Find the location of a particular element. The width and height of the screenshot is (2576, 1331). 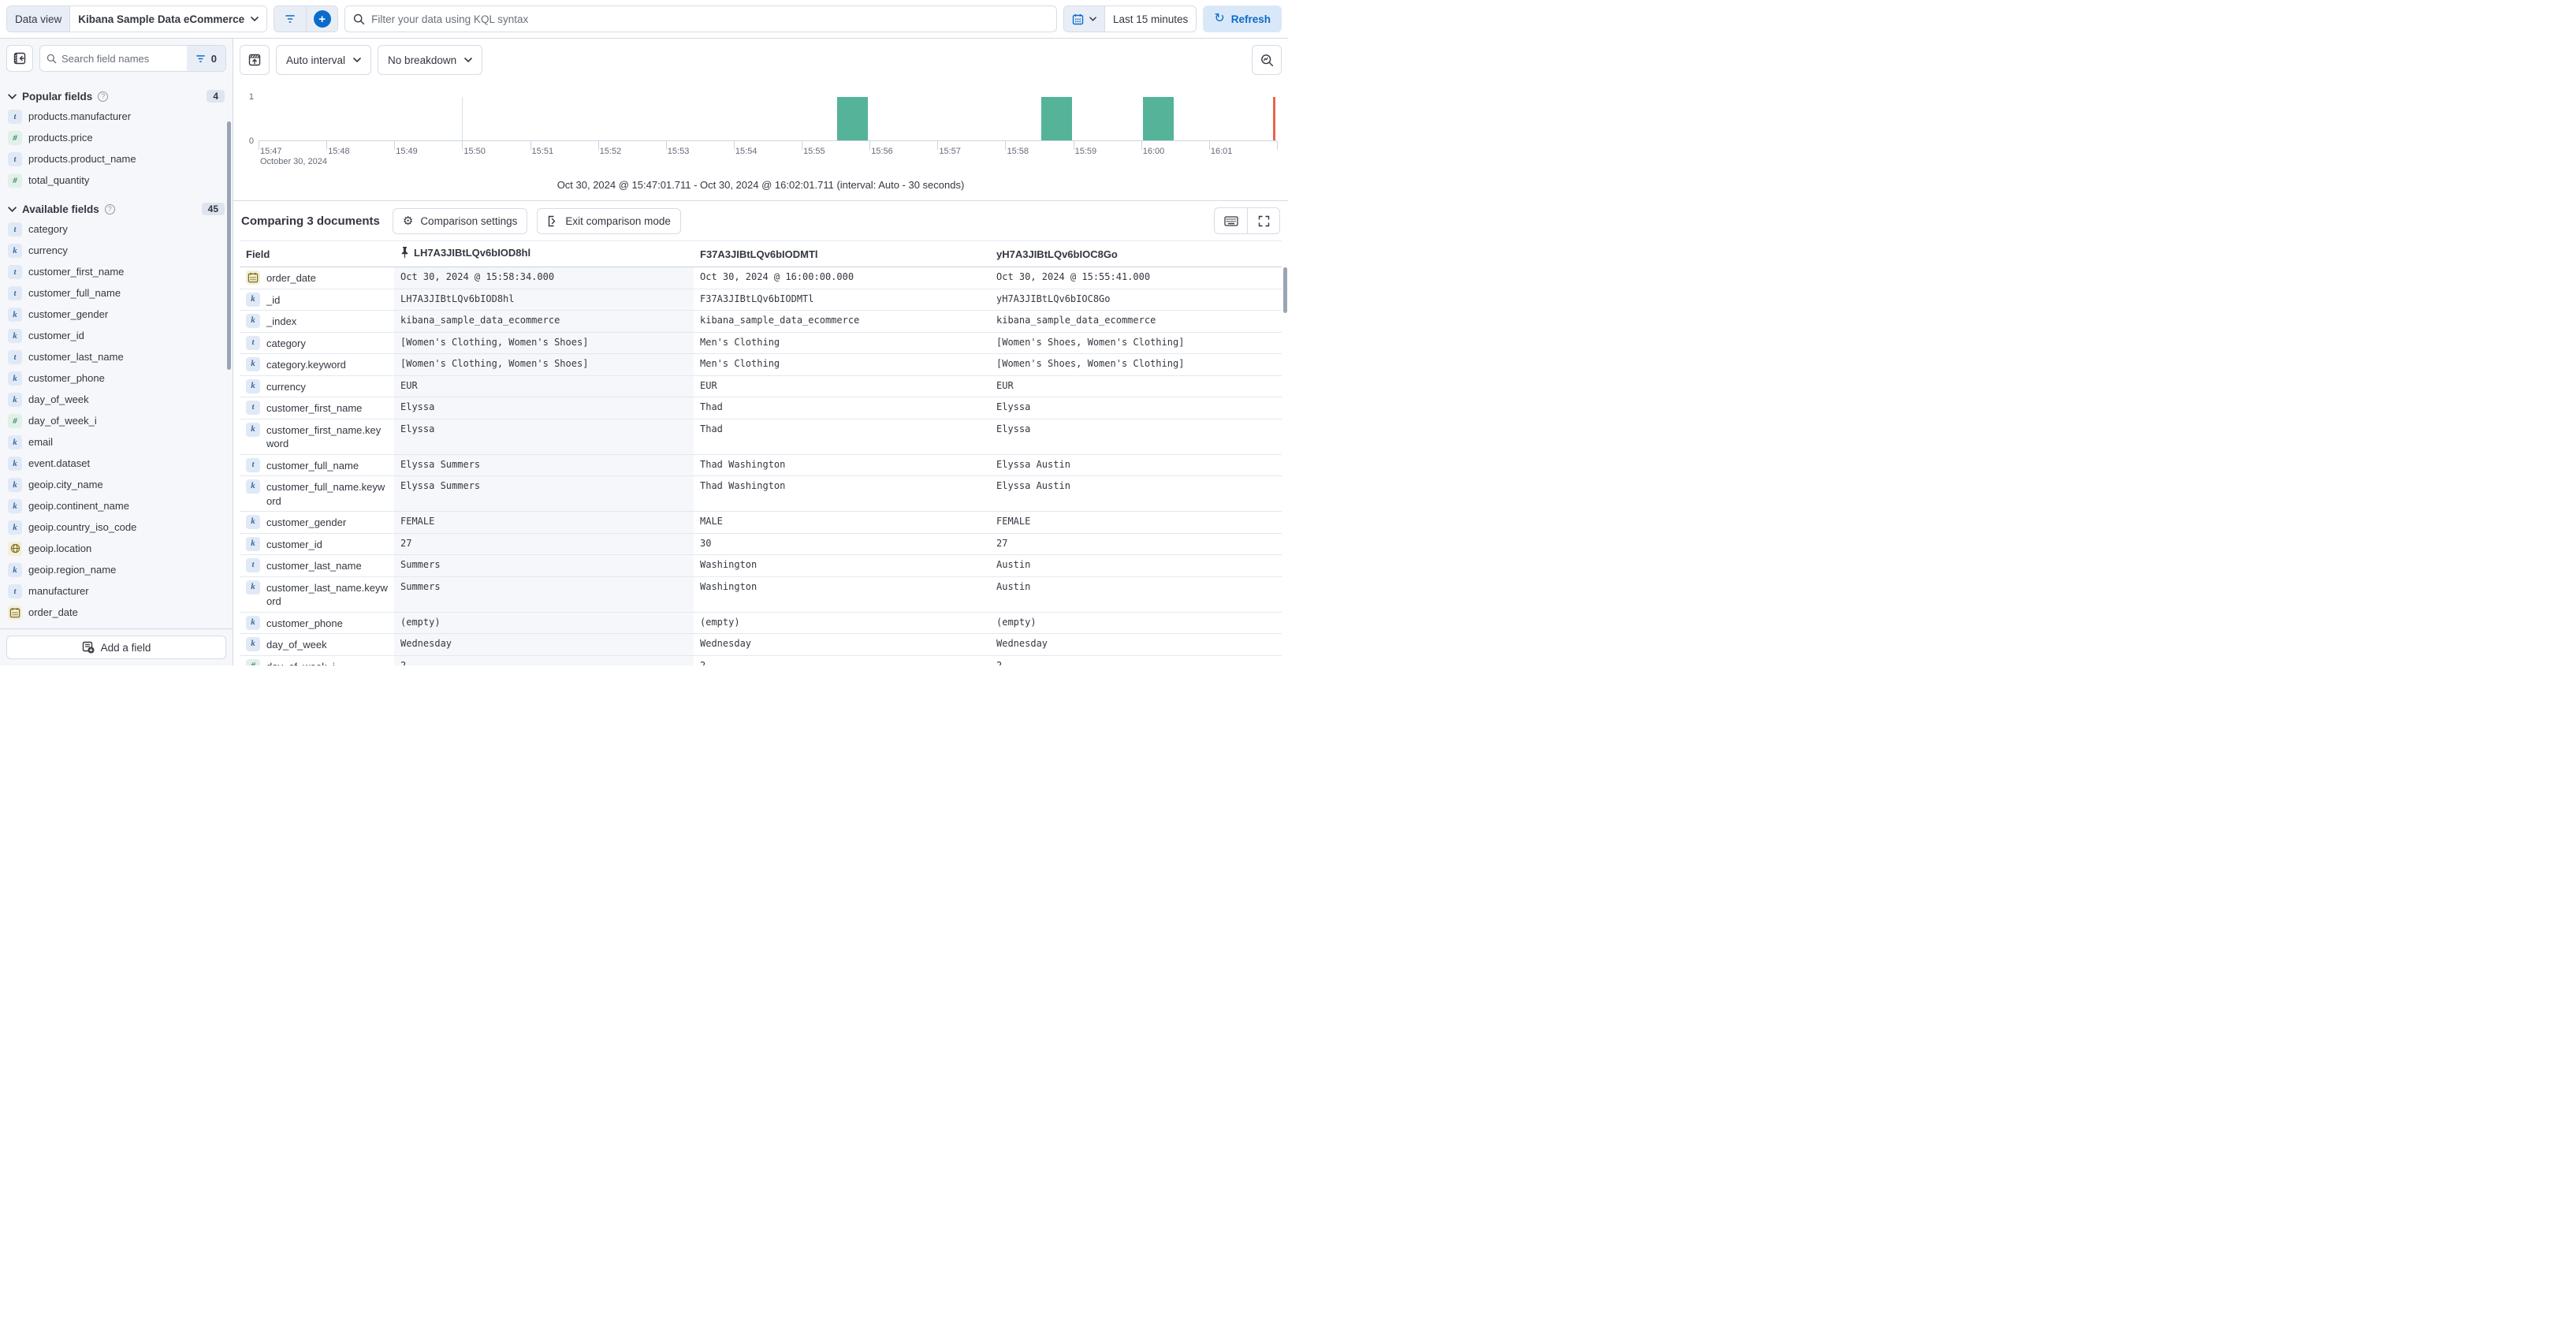

help-icon: ? is located at coordinates (109, 208).